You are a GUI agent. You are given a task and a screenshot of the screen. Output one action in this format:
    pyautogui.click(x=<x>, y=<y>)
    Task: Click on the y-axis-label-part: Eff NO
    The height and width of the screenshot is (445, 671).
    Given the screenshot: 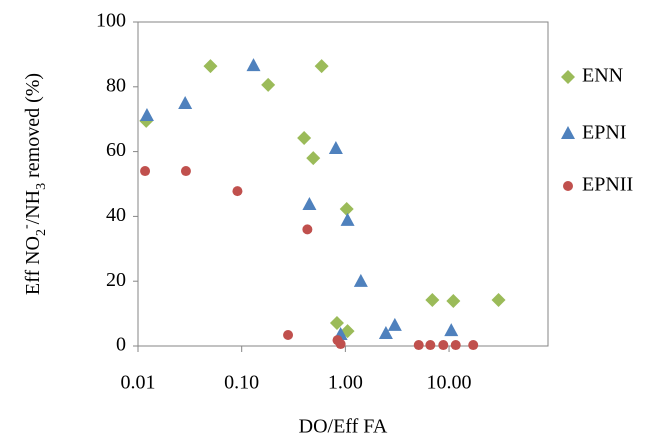 What is the action you would take?
    pyautogui.click(x=33, y=265)
    